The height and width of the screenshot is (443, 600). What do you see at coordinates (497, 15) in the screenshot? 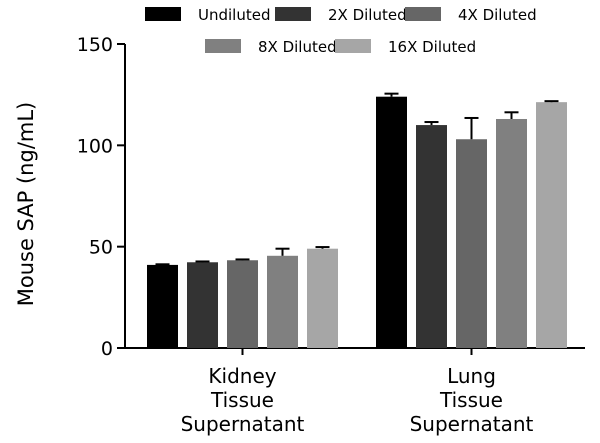
I see `legend-label: 4X Diluted` at bounding box center [497, 15].